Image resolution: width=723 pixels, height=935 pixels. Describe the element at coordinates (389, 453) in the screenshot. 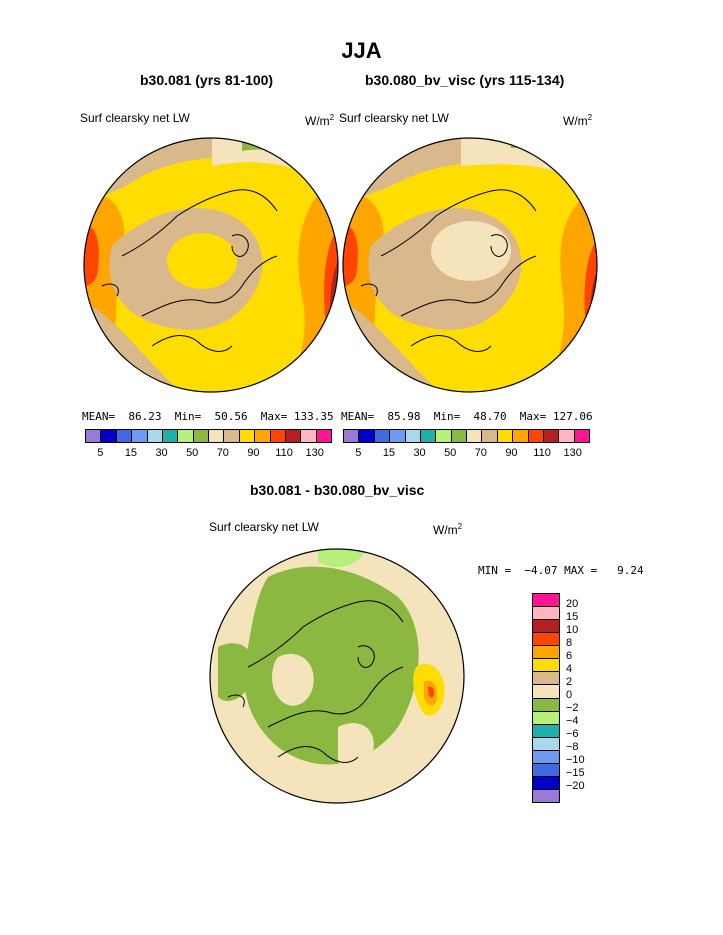

I see `panel2-colorbar-tick: 15` at that location.